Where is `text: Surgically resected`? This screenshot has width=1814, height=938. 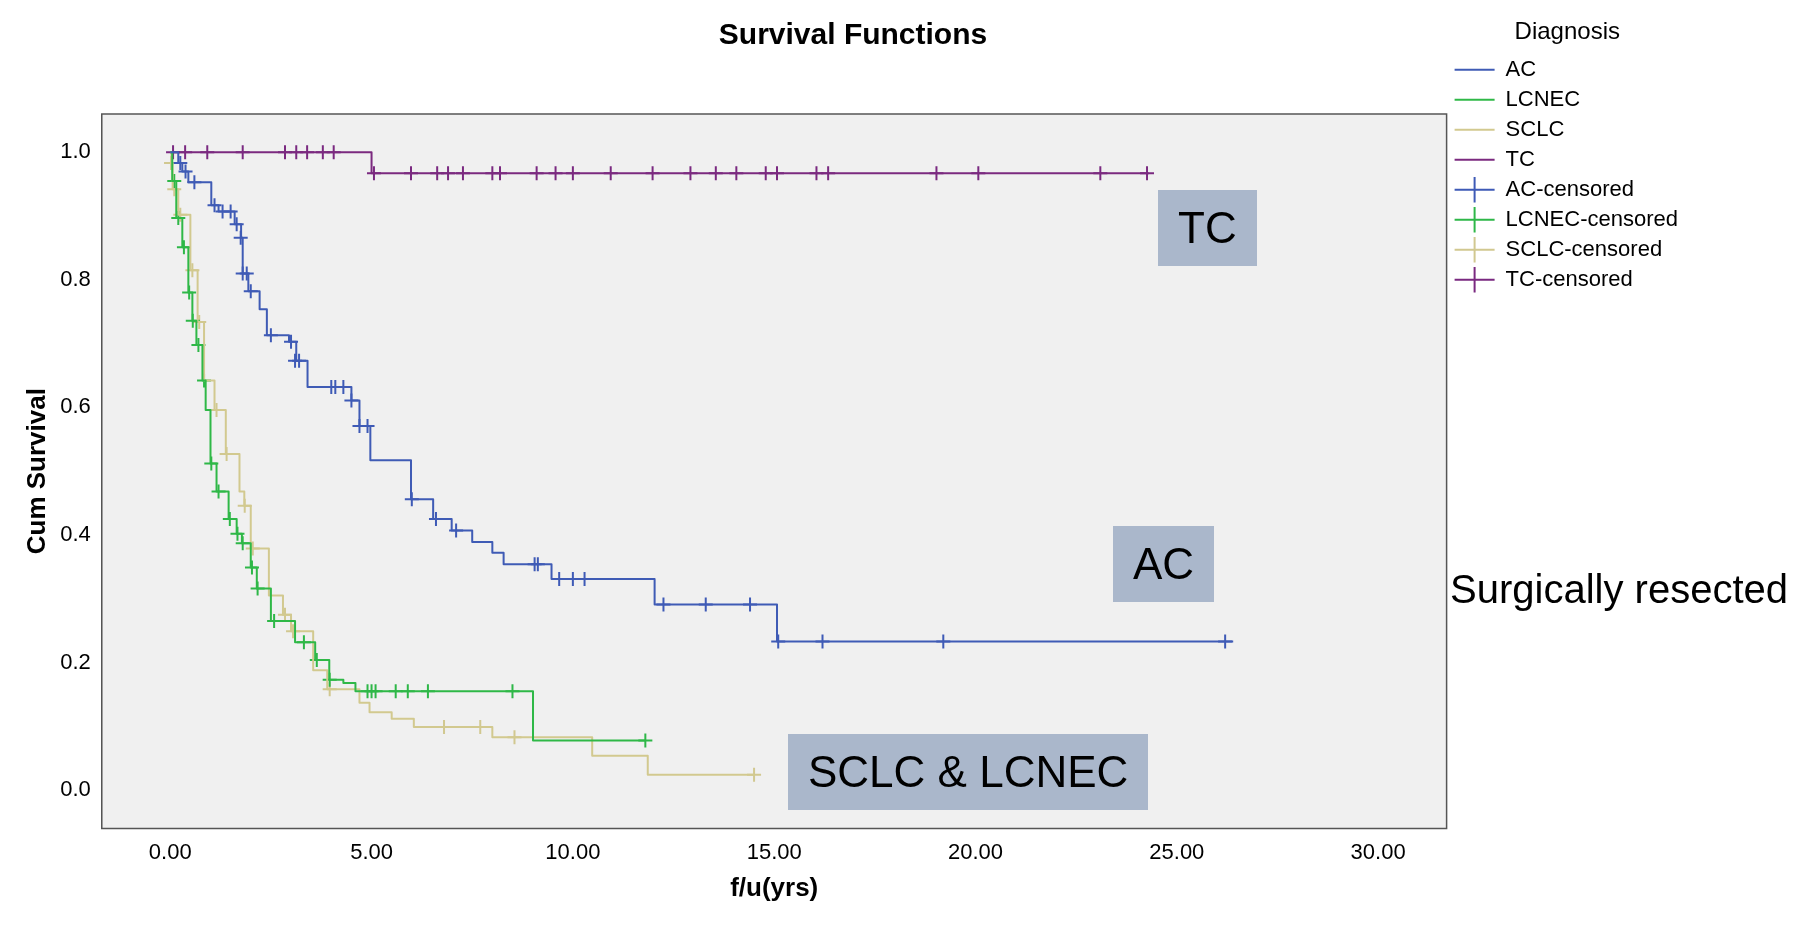
text: Surgically resected is located at coordinates (1619, 589).